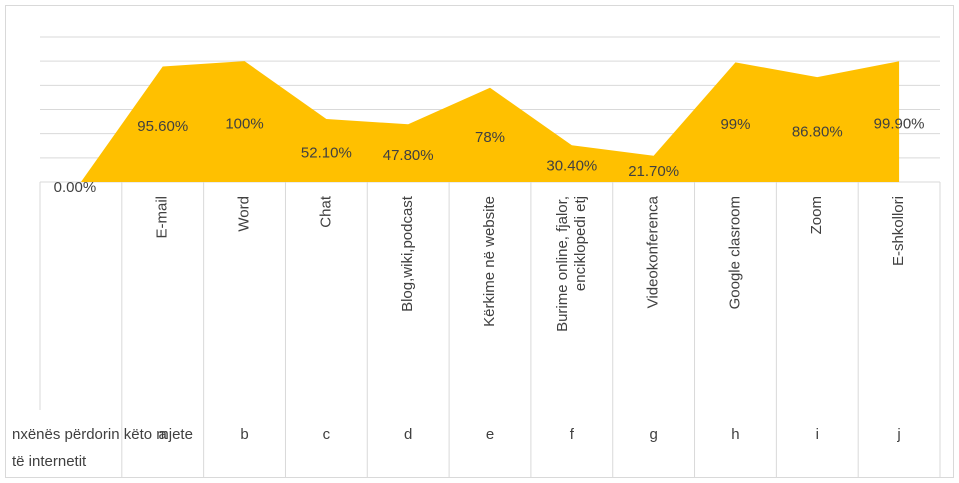  What do you see at coordinates (102, 448) in the screenshot?
I see `group-label: nxënës përdorin këto mjete të internetit` at bounding box center [102, 448].